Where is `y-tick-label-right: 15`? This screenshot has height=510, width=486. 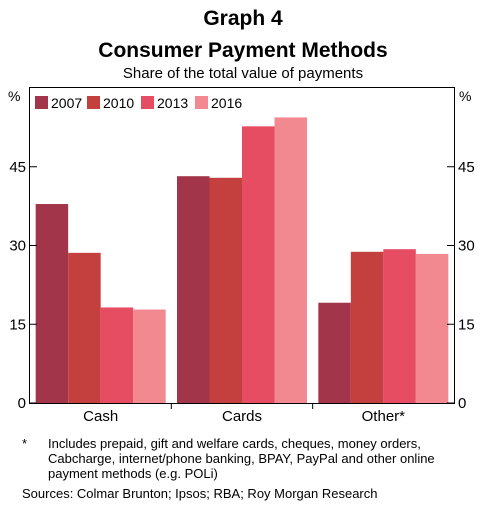 y-tick-label-right: 15 is located at coordinates (466, 324).